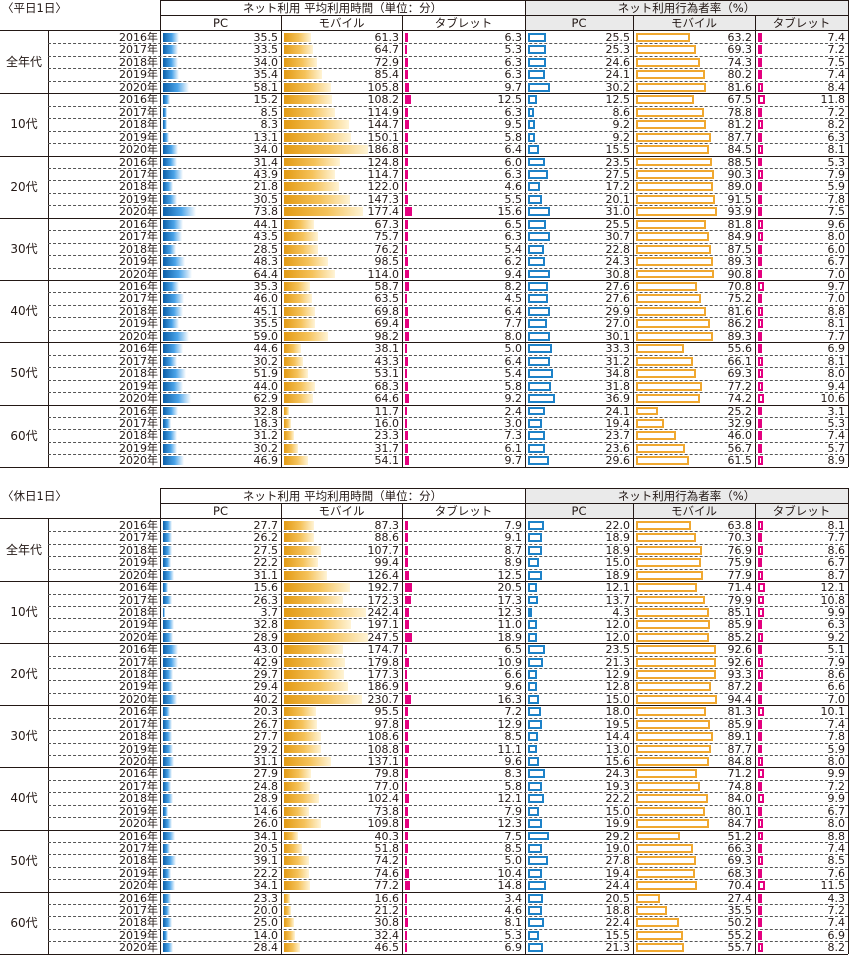 The height and width of the screenshot is (957, 850). I want to click on value-rate-mobile: 87.5, so click(740, 249).